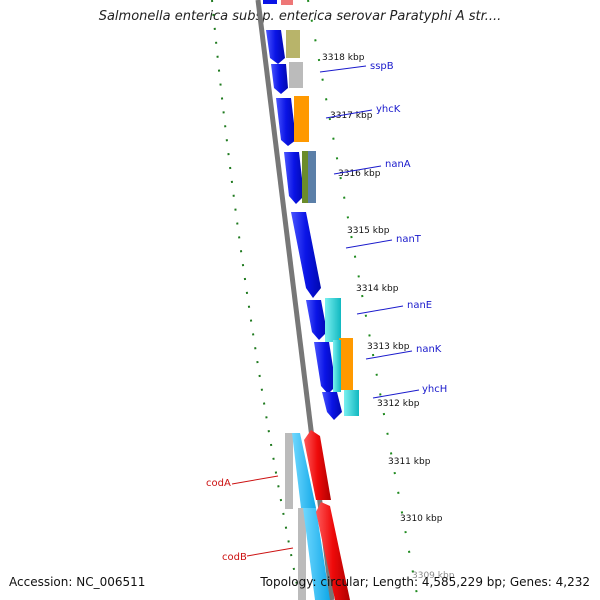  I want to click on cds-nanE, so click(316, 320).